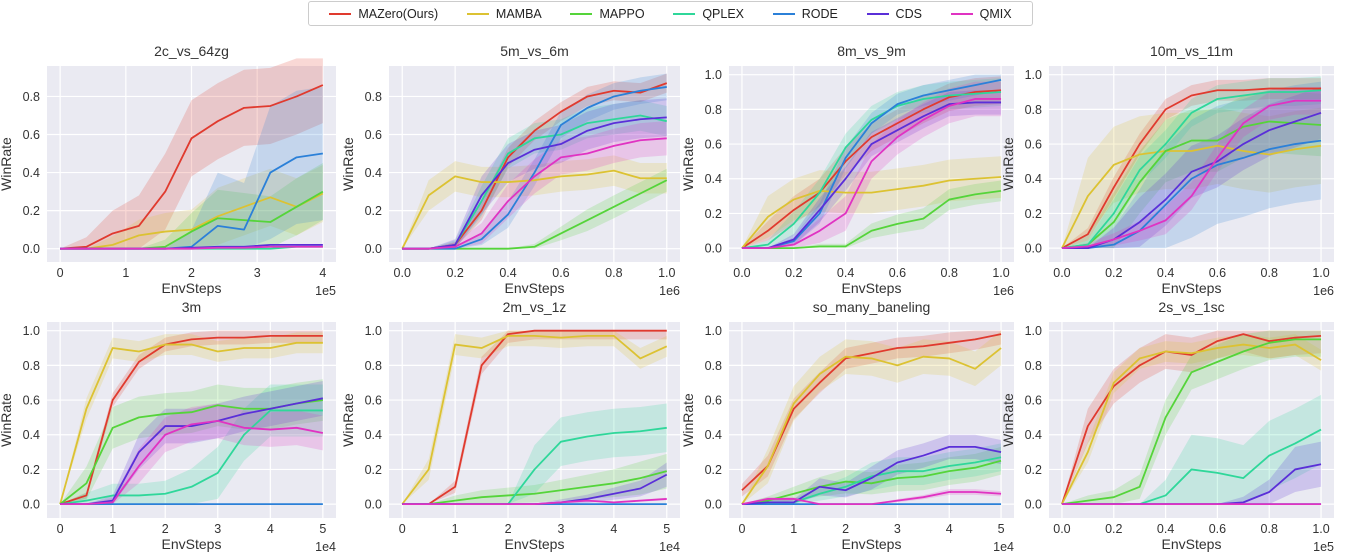 Image resolution: width=1362 pixels, height=555 pixels. I want to click on x-offset-text: 1e5, so click(1323, 547).